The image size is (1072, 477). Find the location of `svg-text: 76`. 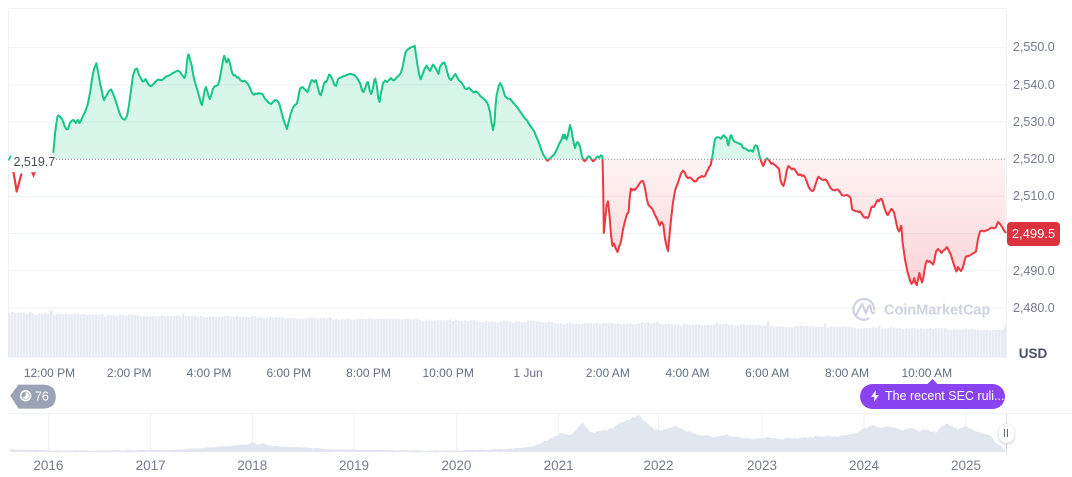

svg-text: 76 is located at coordinates (42, 395).